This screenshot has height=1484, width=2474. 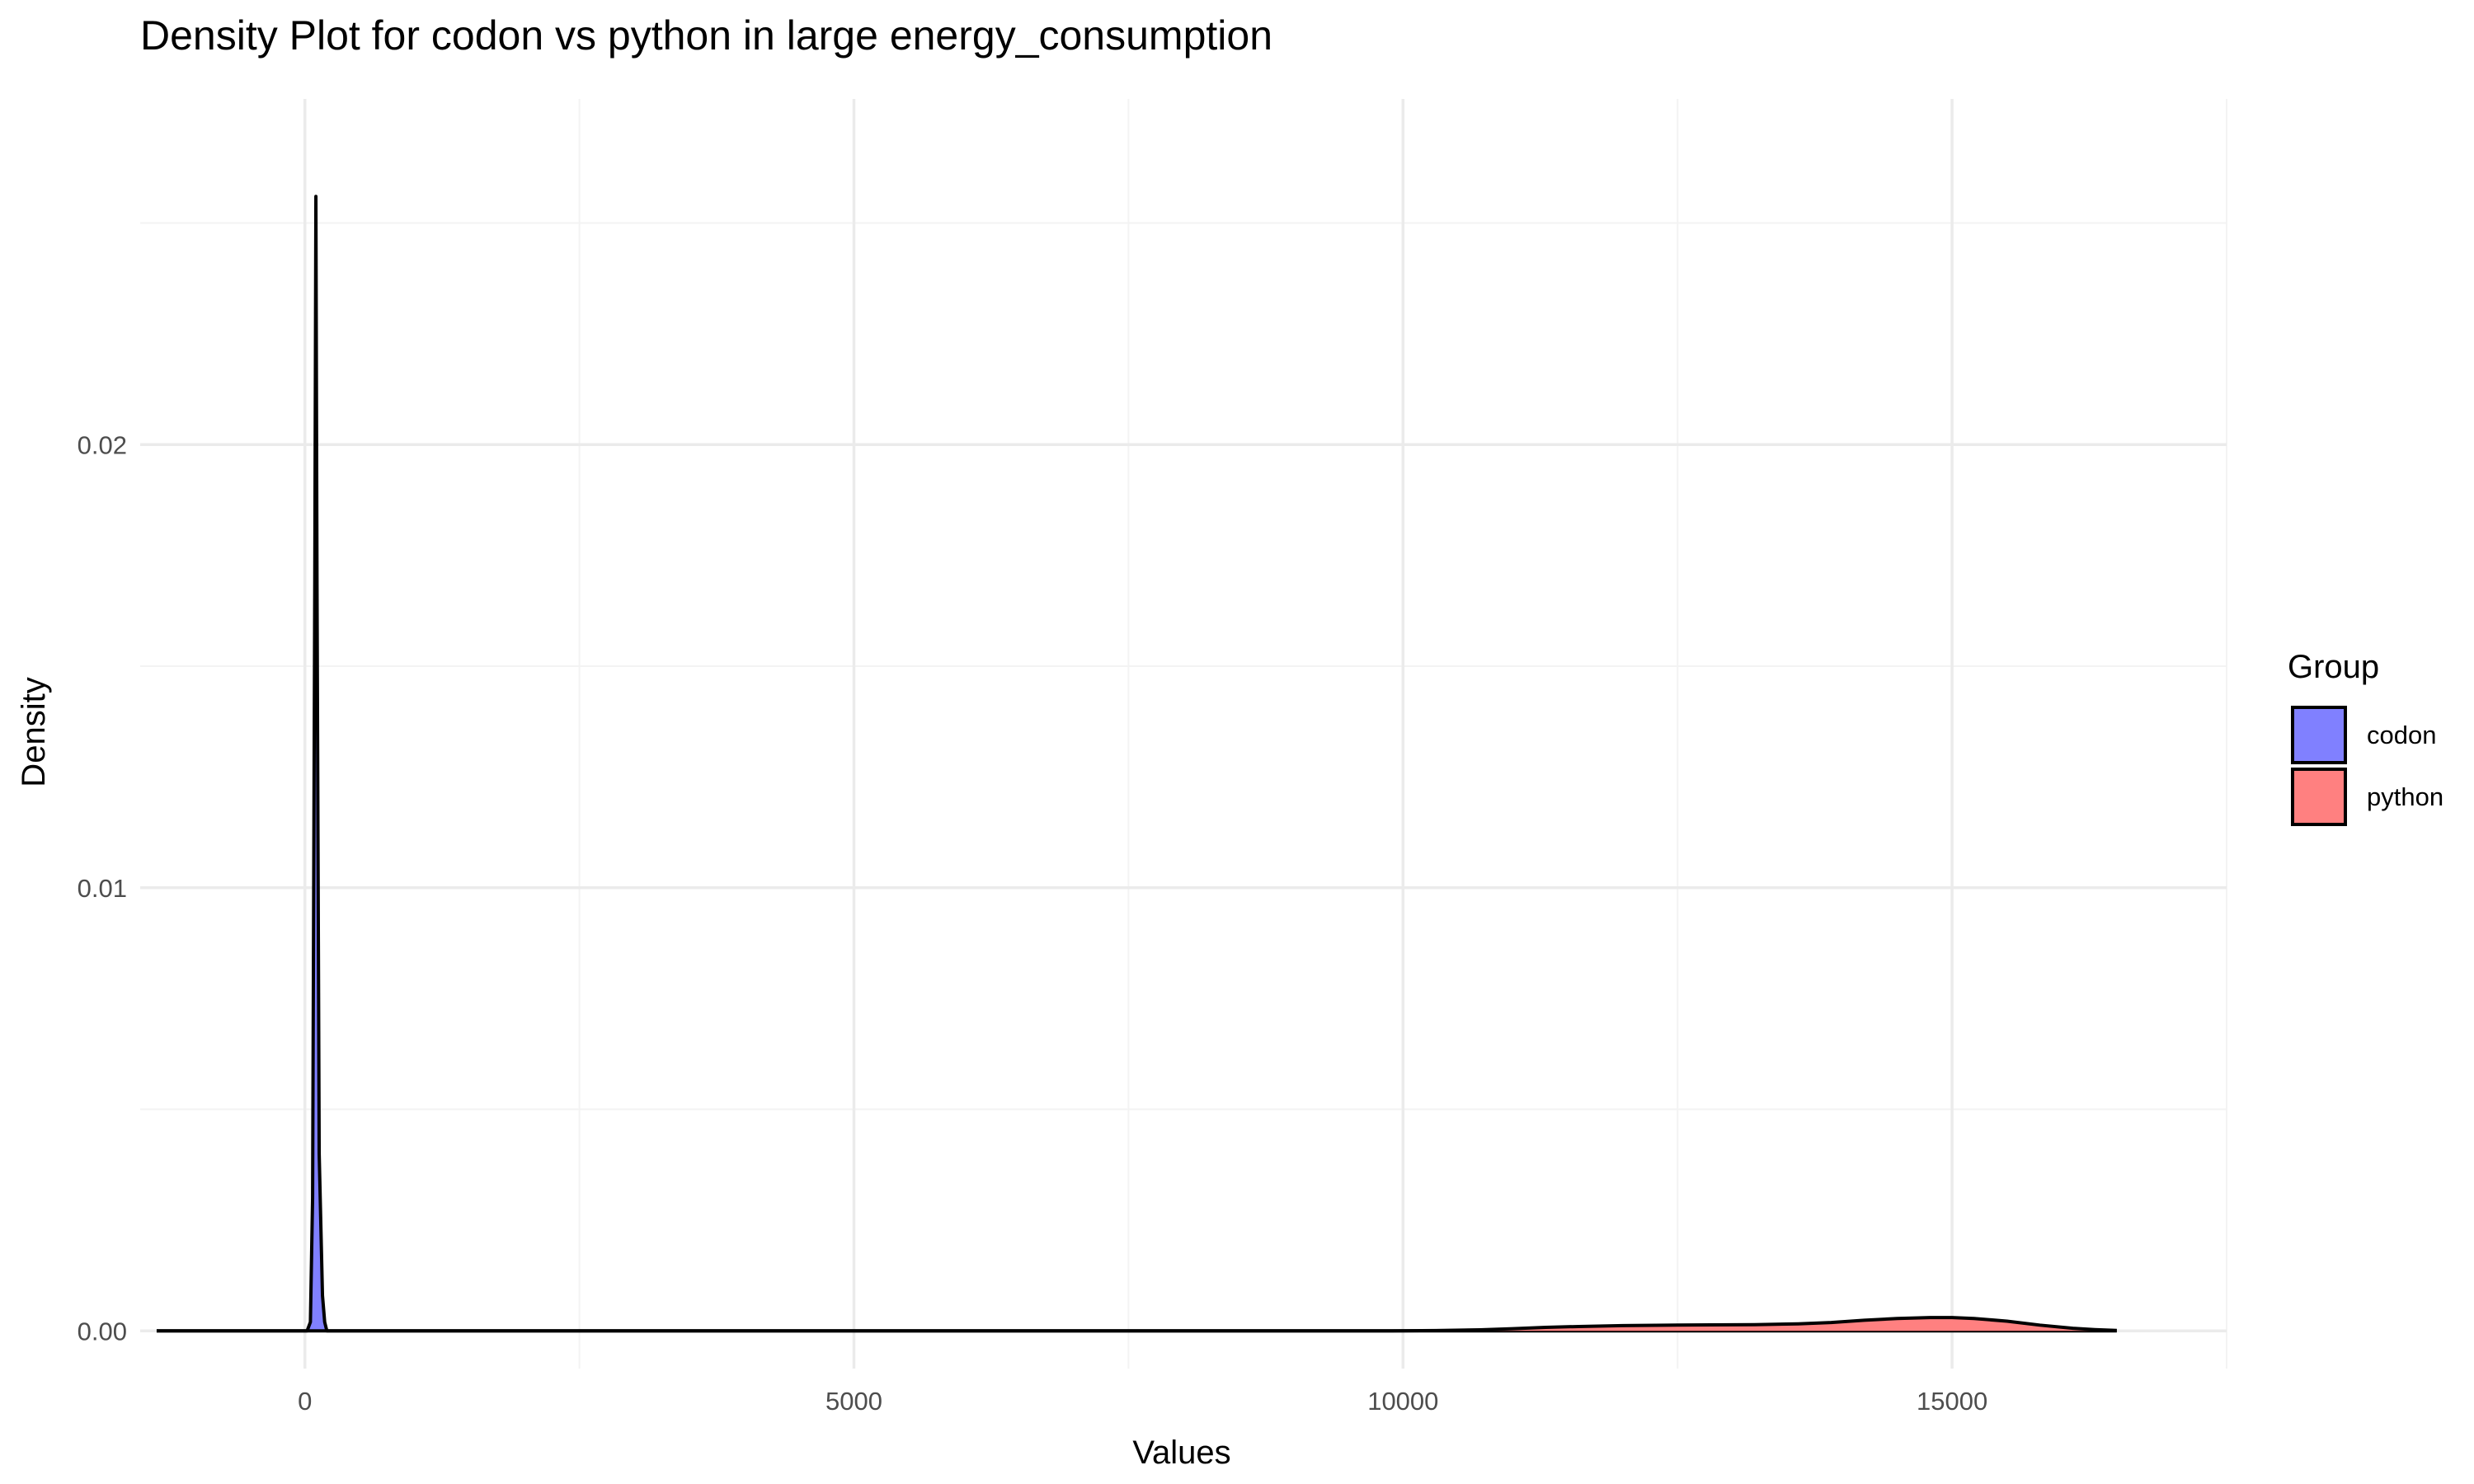 I want to click on y-tick-label: 0.00, so click(x=102, y=1331).